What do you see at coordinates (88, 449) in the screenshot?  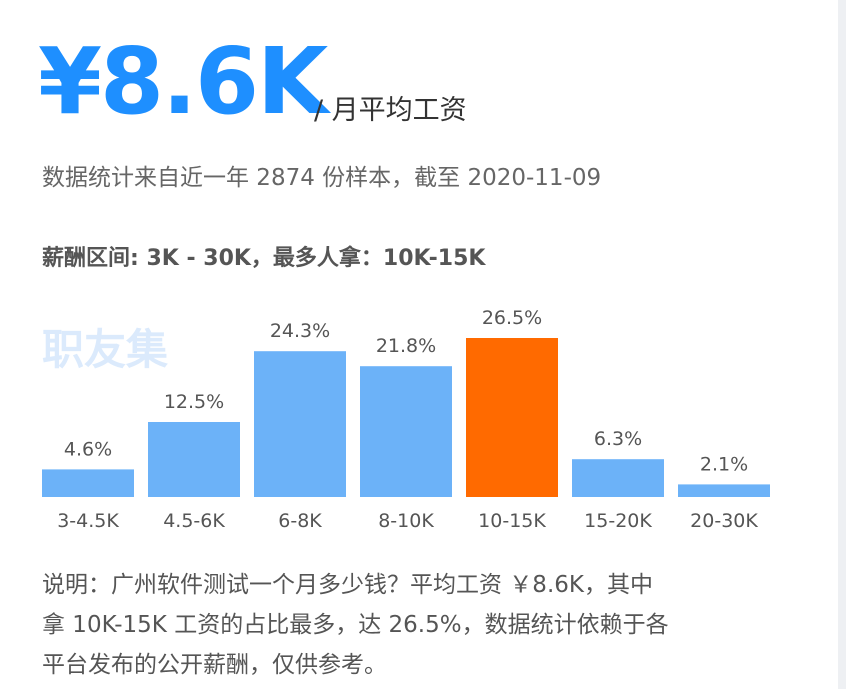 I see `value-label: 4.6%` at bounding box center [88, 449].